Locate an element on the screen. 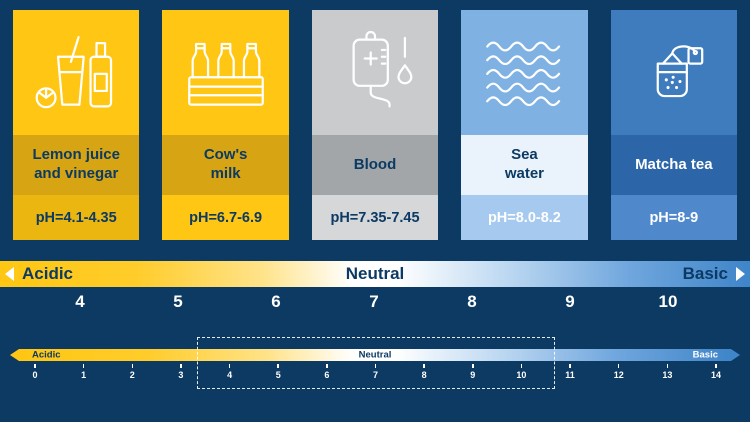  tick-number: 5 is located at coordinates (278, 375).